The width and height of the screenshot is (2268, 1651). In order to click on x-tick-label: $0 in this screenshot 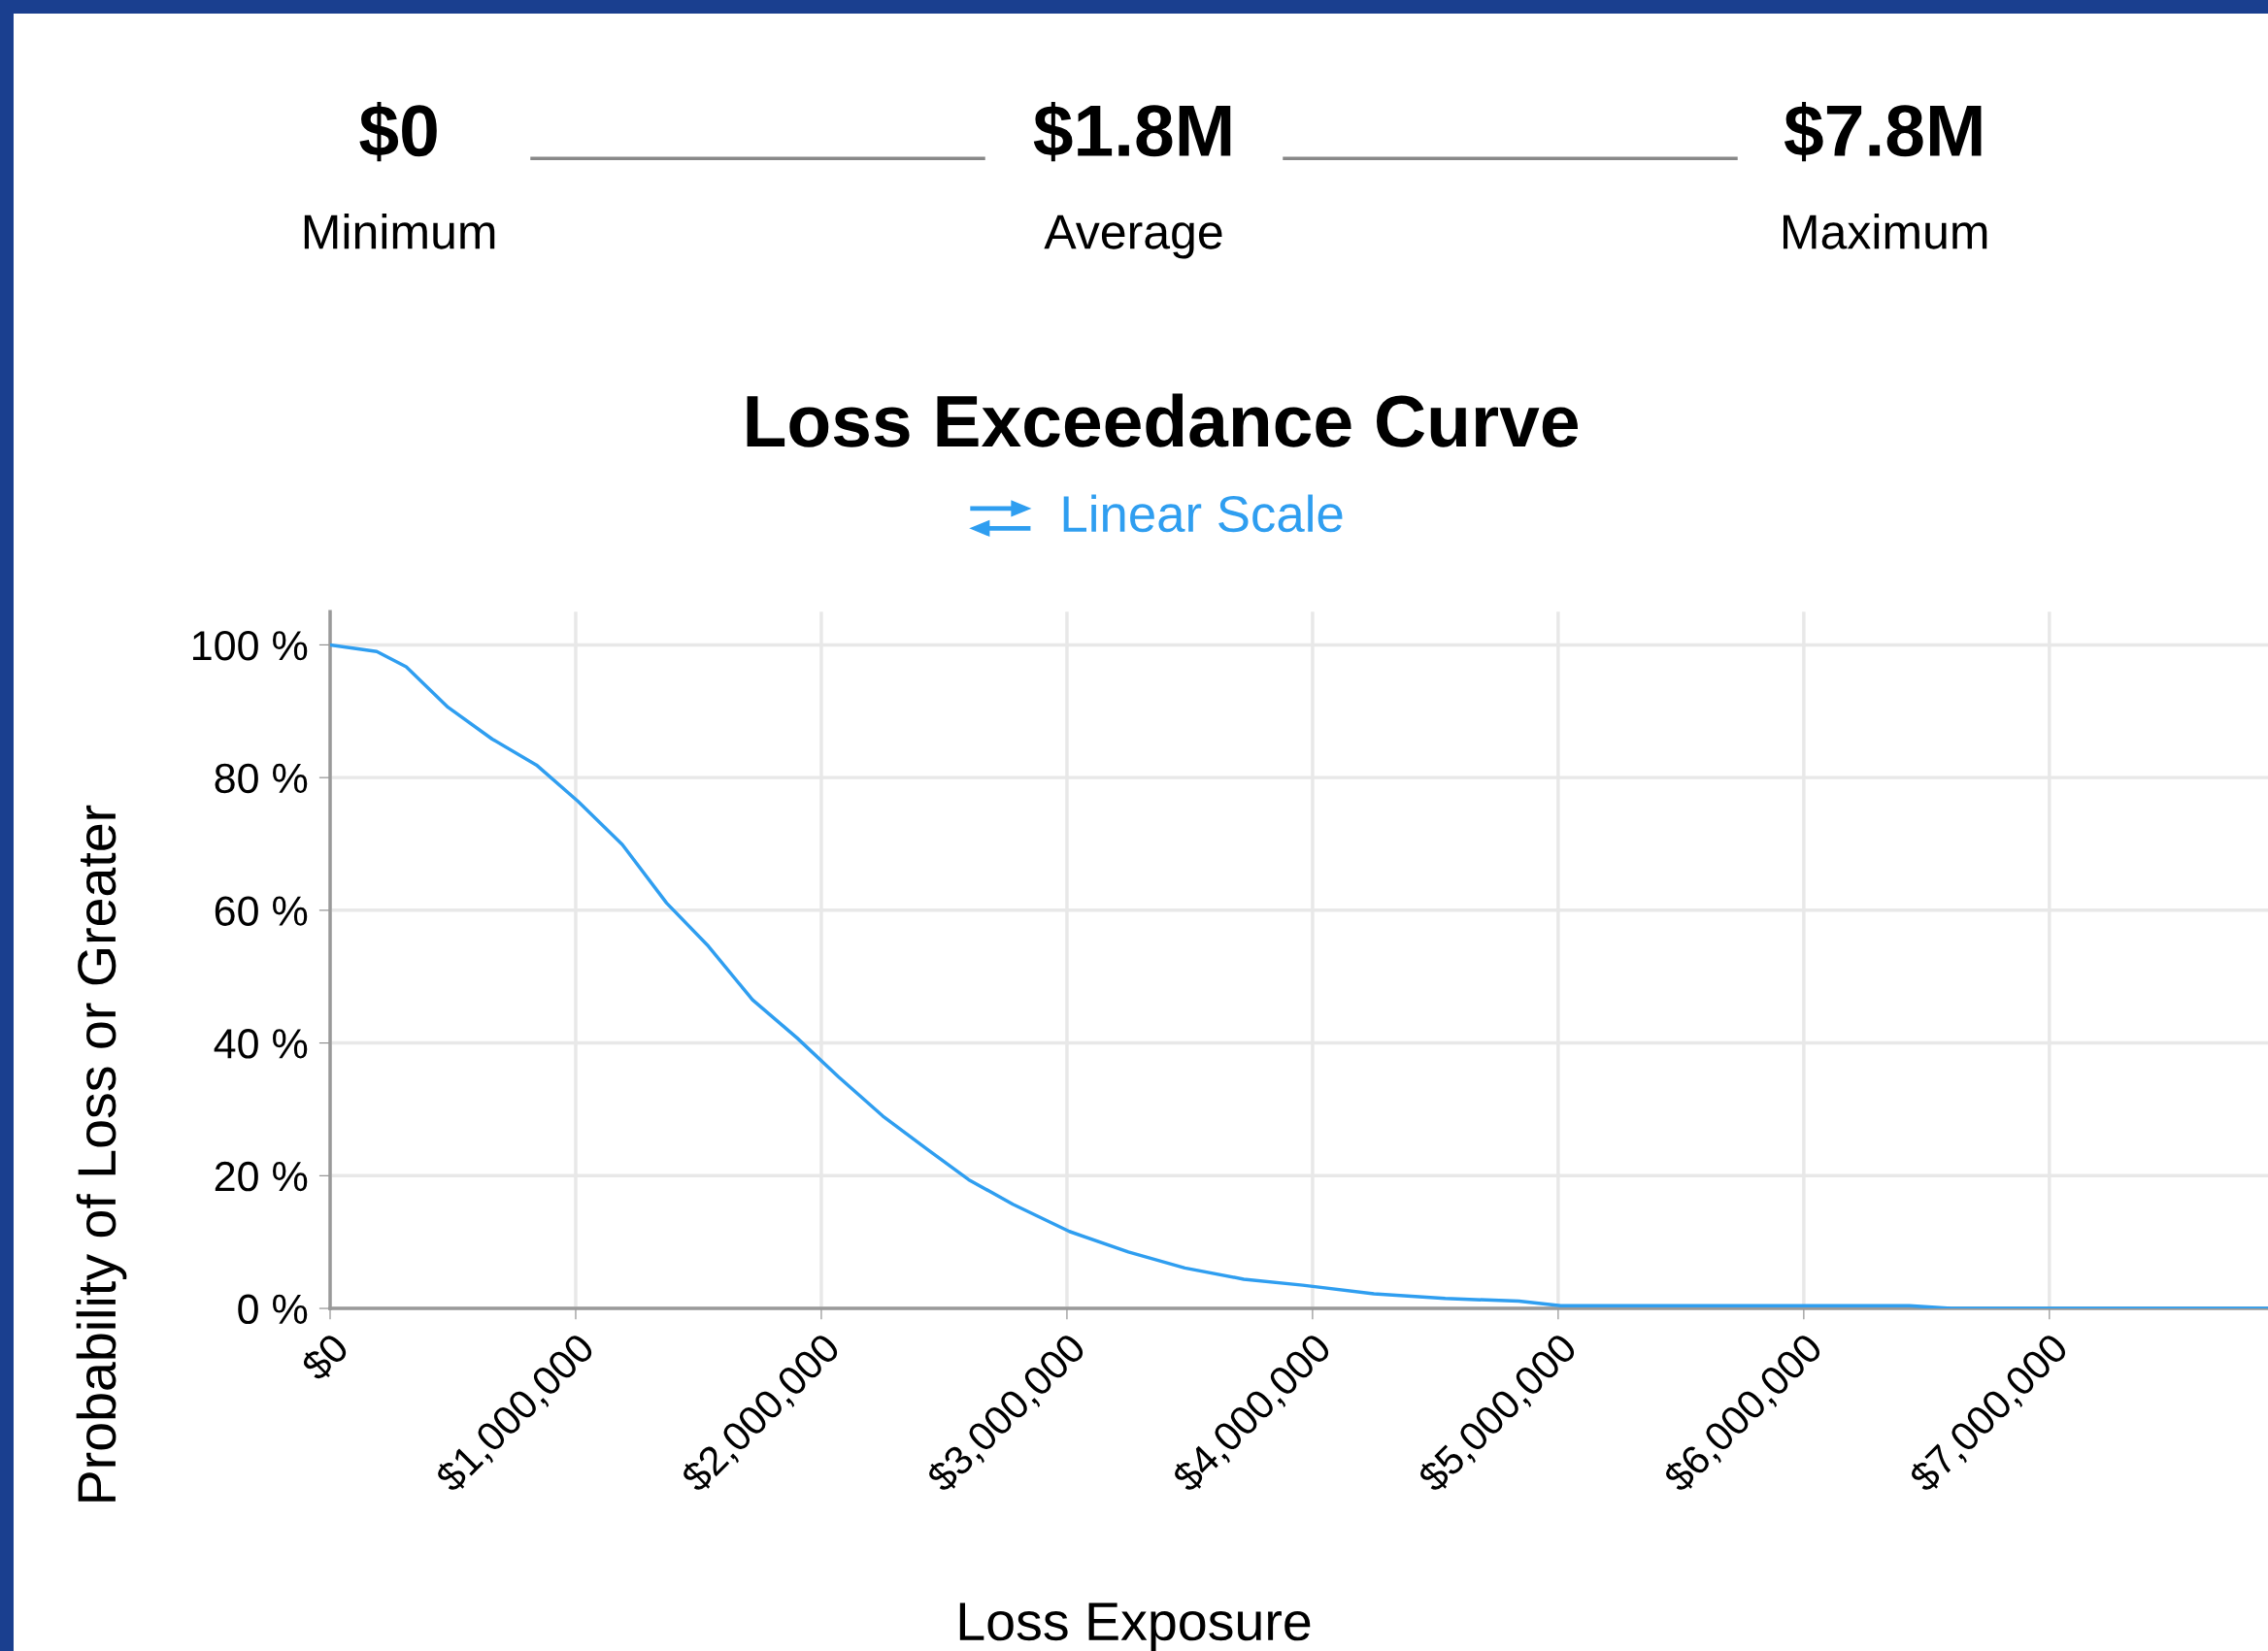, I will do `click(325, 1357)`.